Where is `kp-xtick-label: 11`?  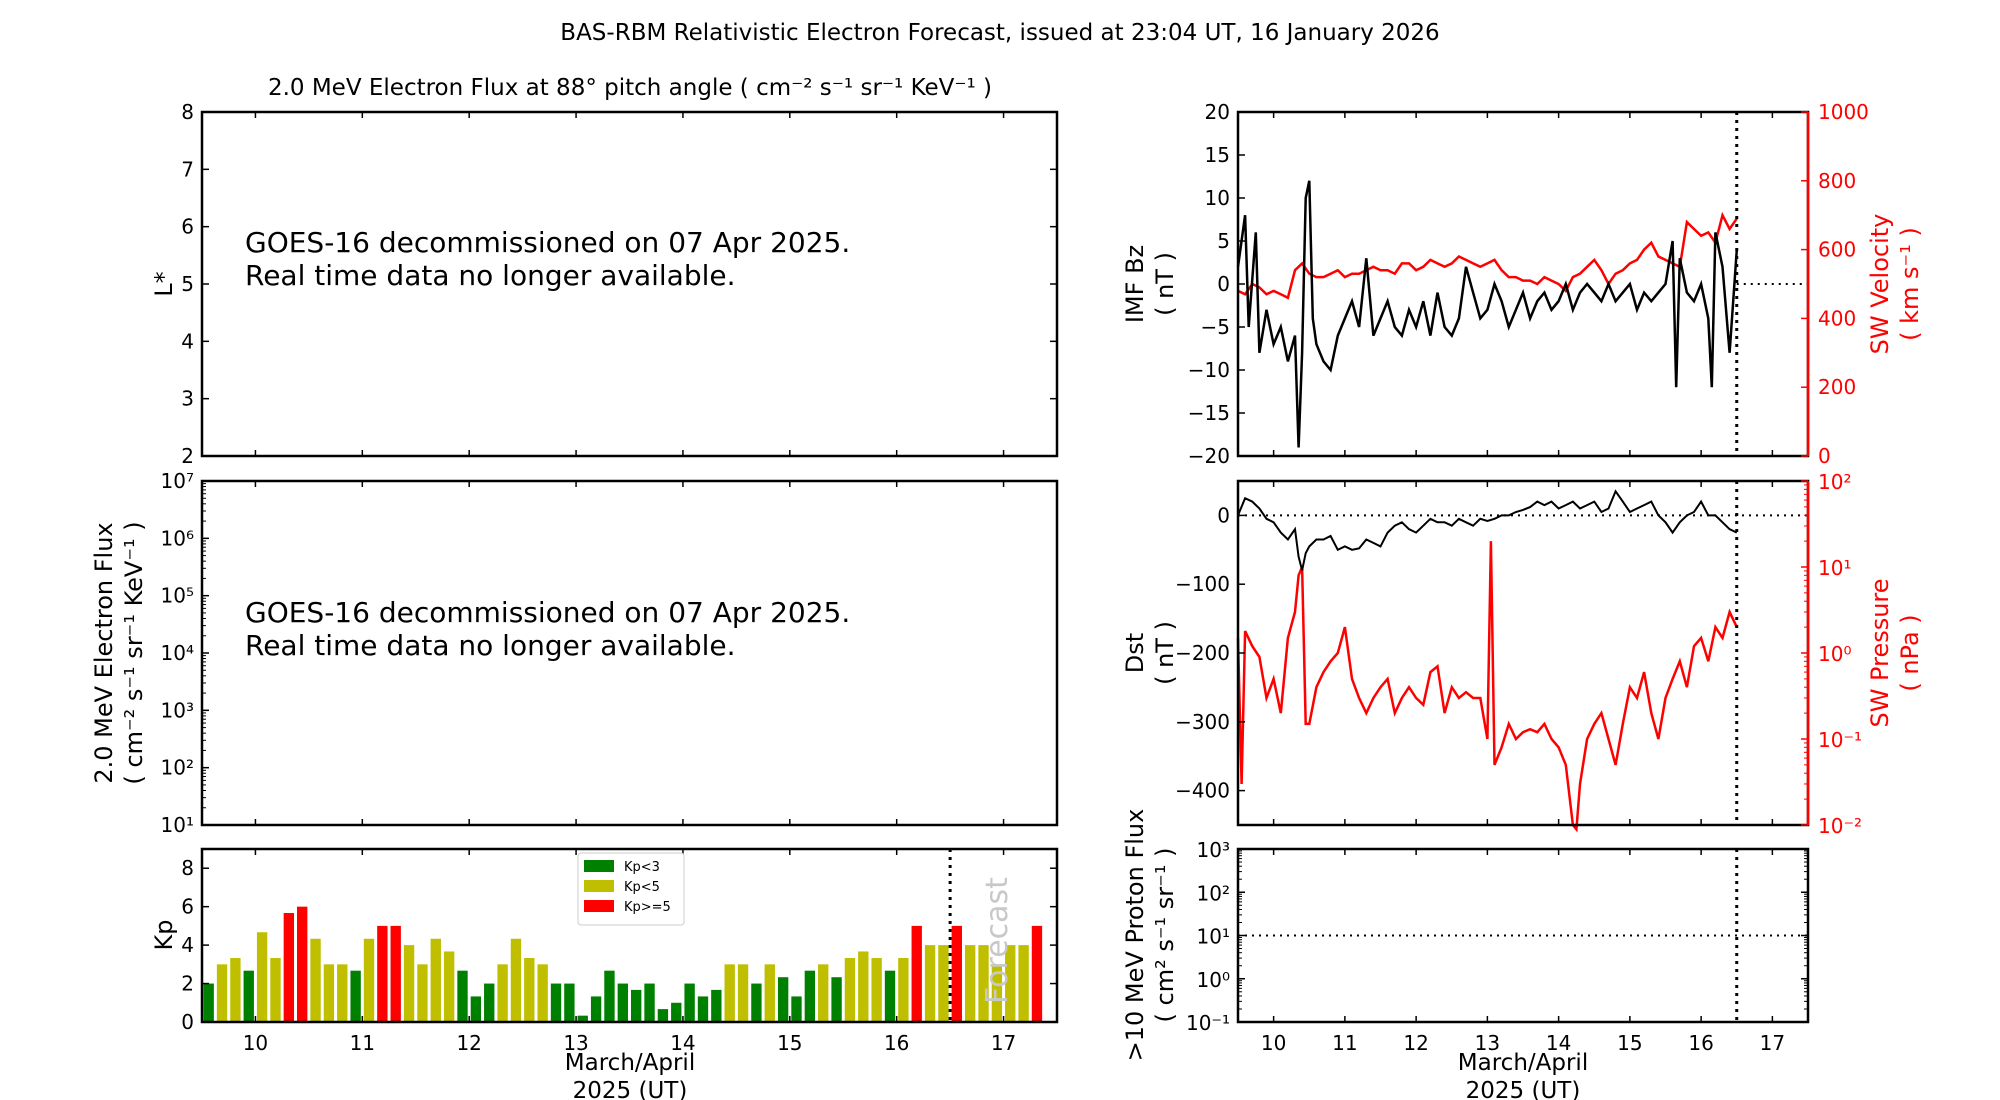
kp-xtick-label: 11 is located at coordinates (362, 1043).